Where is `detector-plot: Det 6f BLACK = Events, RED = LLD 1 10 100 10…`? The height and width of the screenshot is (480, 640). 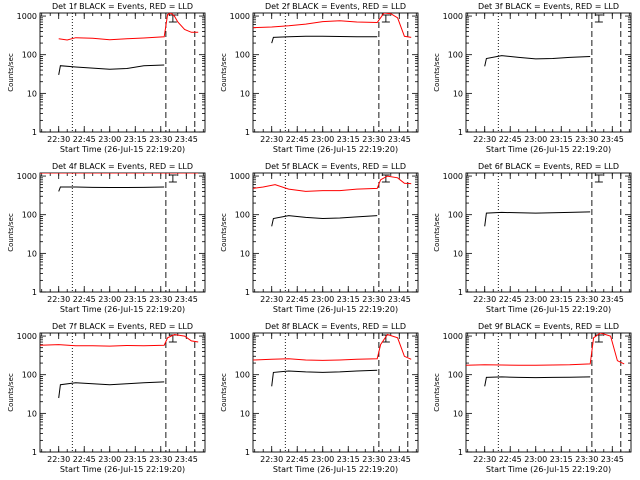 detector-plot: Det 6f BLACK = Events, RED = LLD 1 10 100 10… is located at coordinates (532, 238).